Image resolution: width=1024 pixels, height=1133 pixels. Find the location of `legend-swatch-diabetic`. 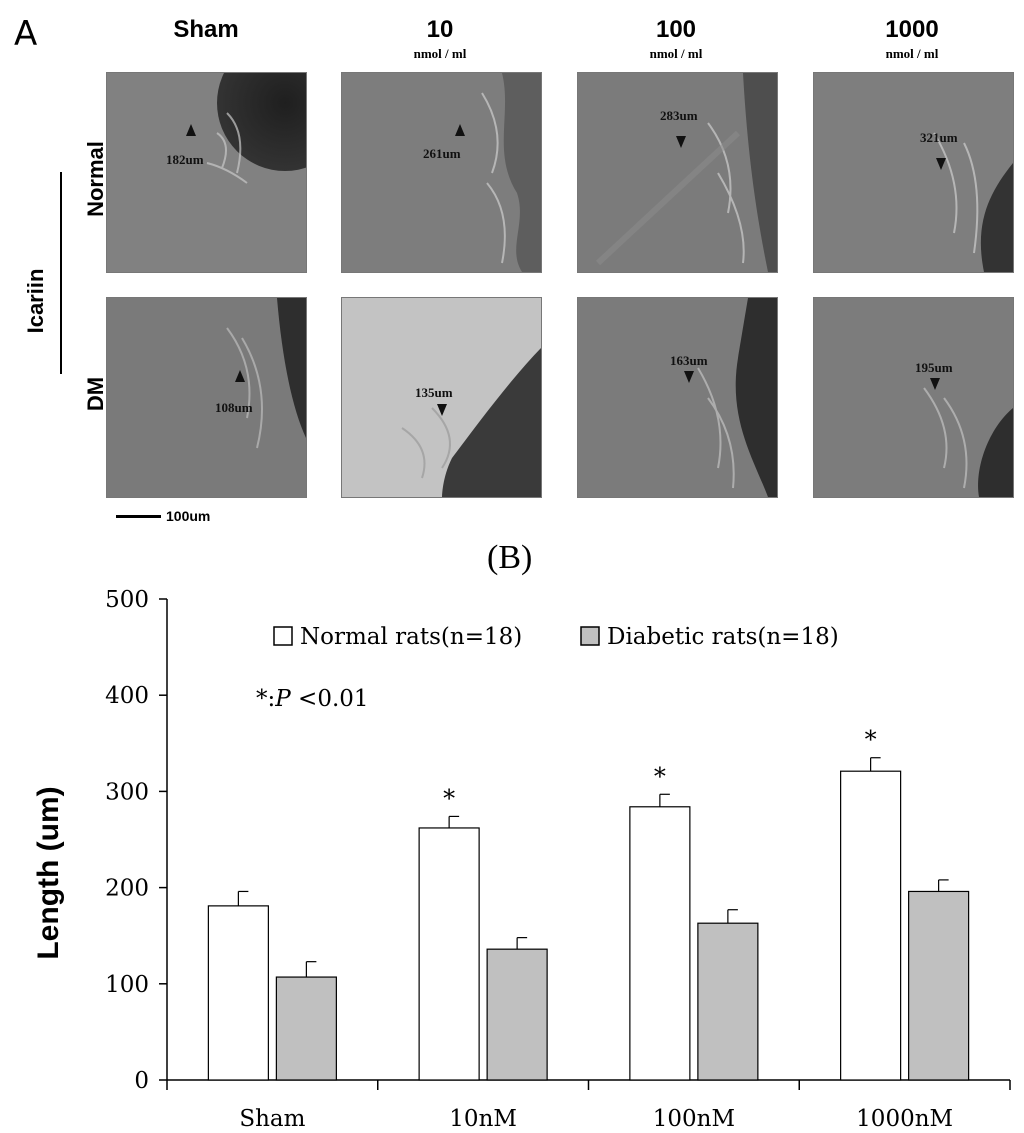

legend-swatch-diabetic is located at coordinates (590, 636).